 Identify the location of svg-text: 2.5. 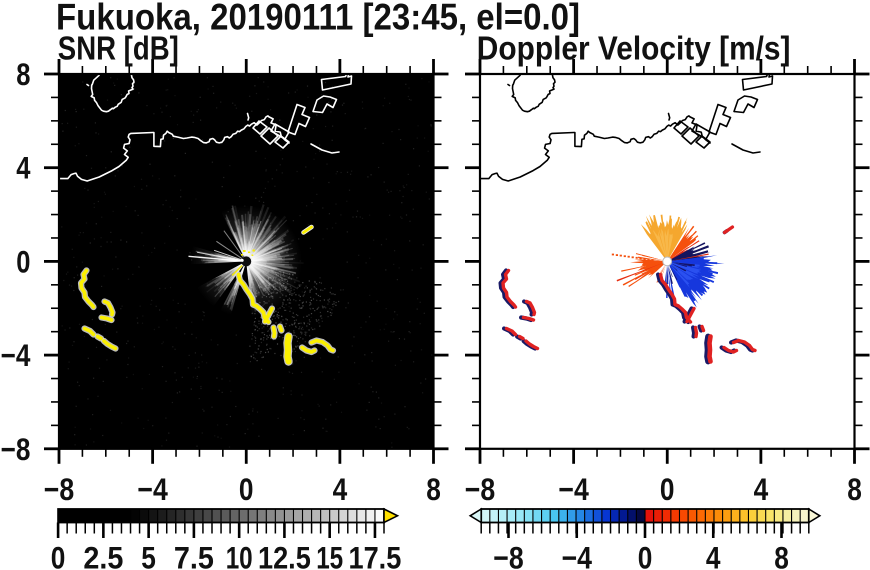
(103, 555).